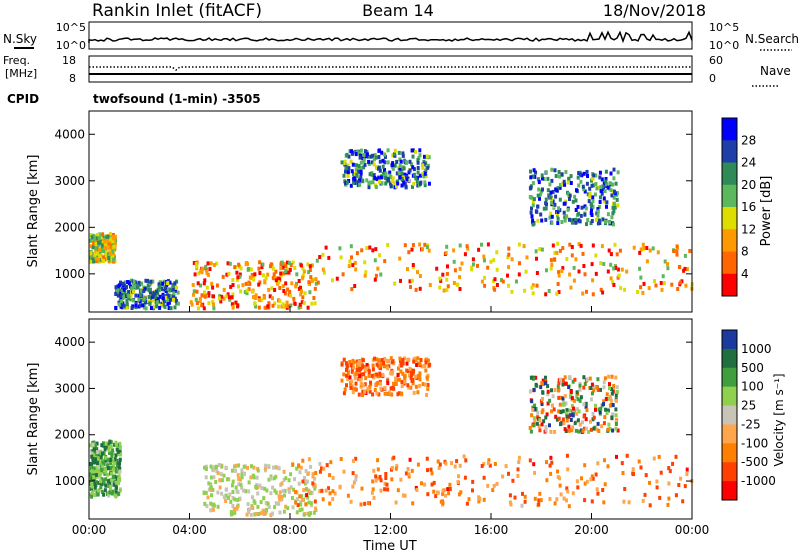  What do you see at coordinates (729, 415) in the screenshot?
I see `velocity-colorbar-segment` at bounding box center [729, 415].